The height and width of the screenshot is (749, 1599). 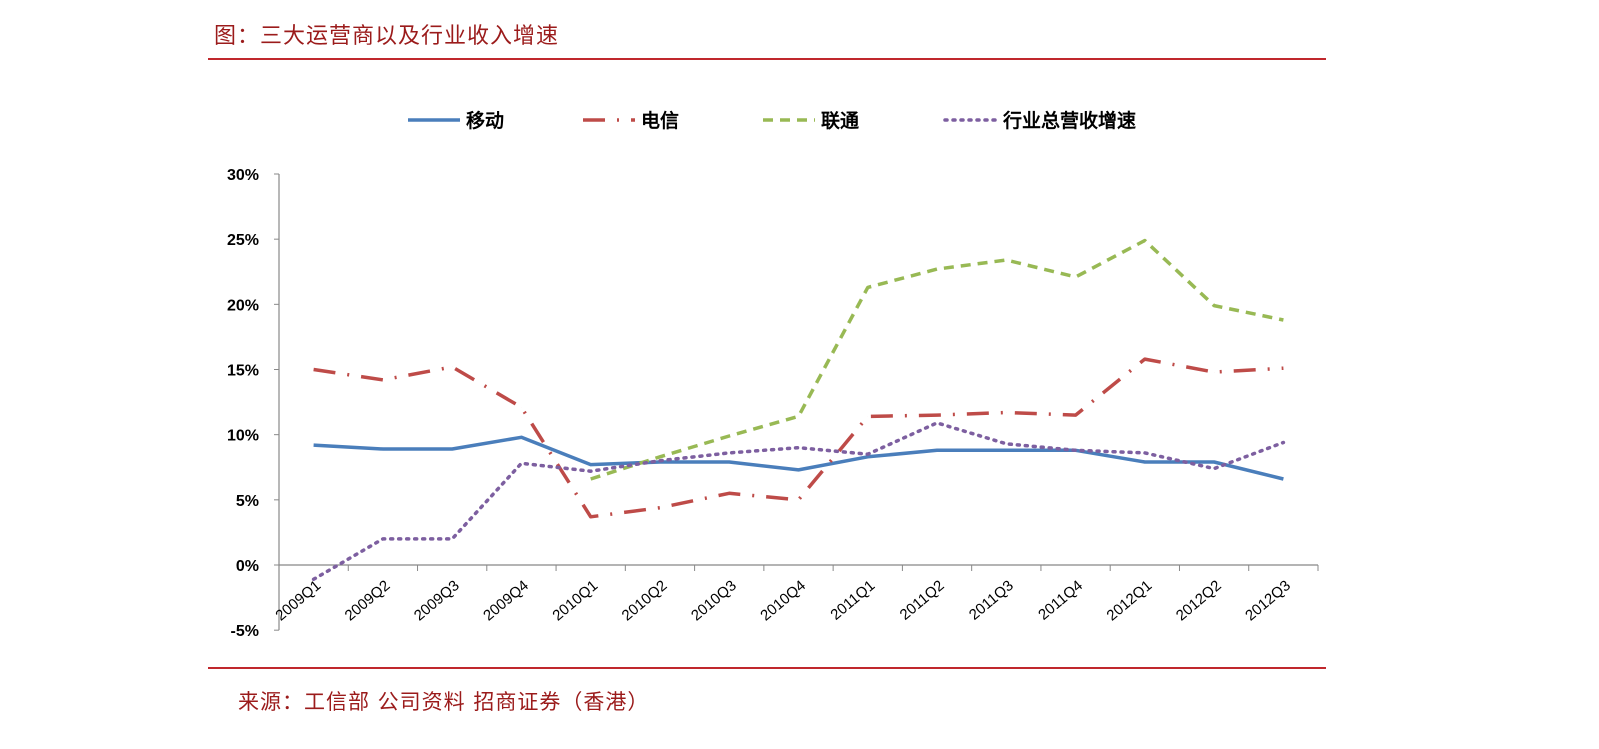 I want to click on x-tick-label: 2010Q4, so click(x=783, y=600).